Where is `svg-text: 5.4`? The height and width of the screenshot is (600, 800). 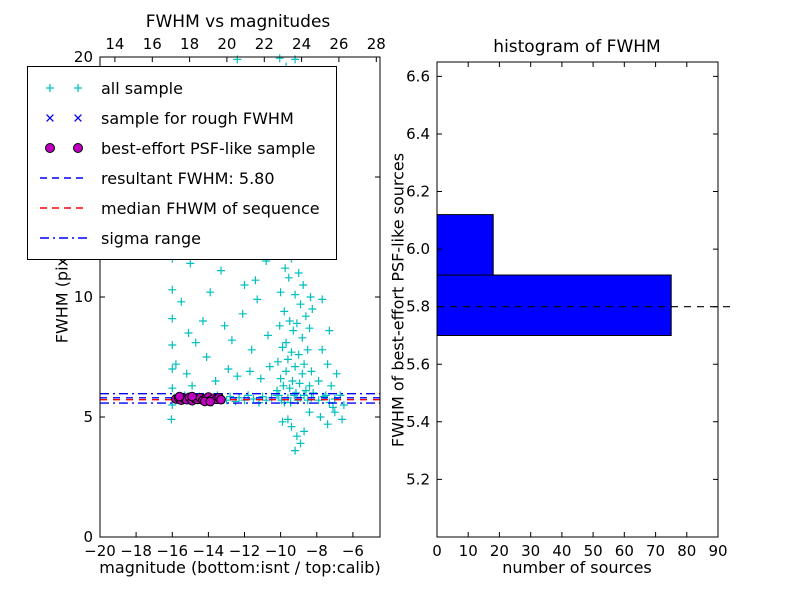 svg-text: 5.4 is located at coordinates (418, 422).